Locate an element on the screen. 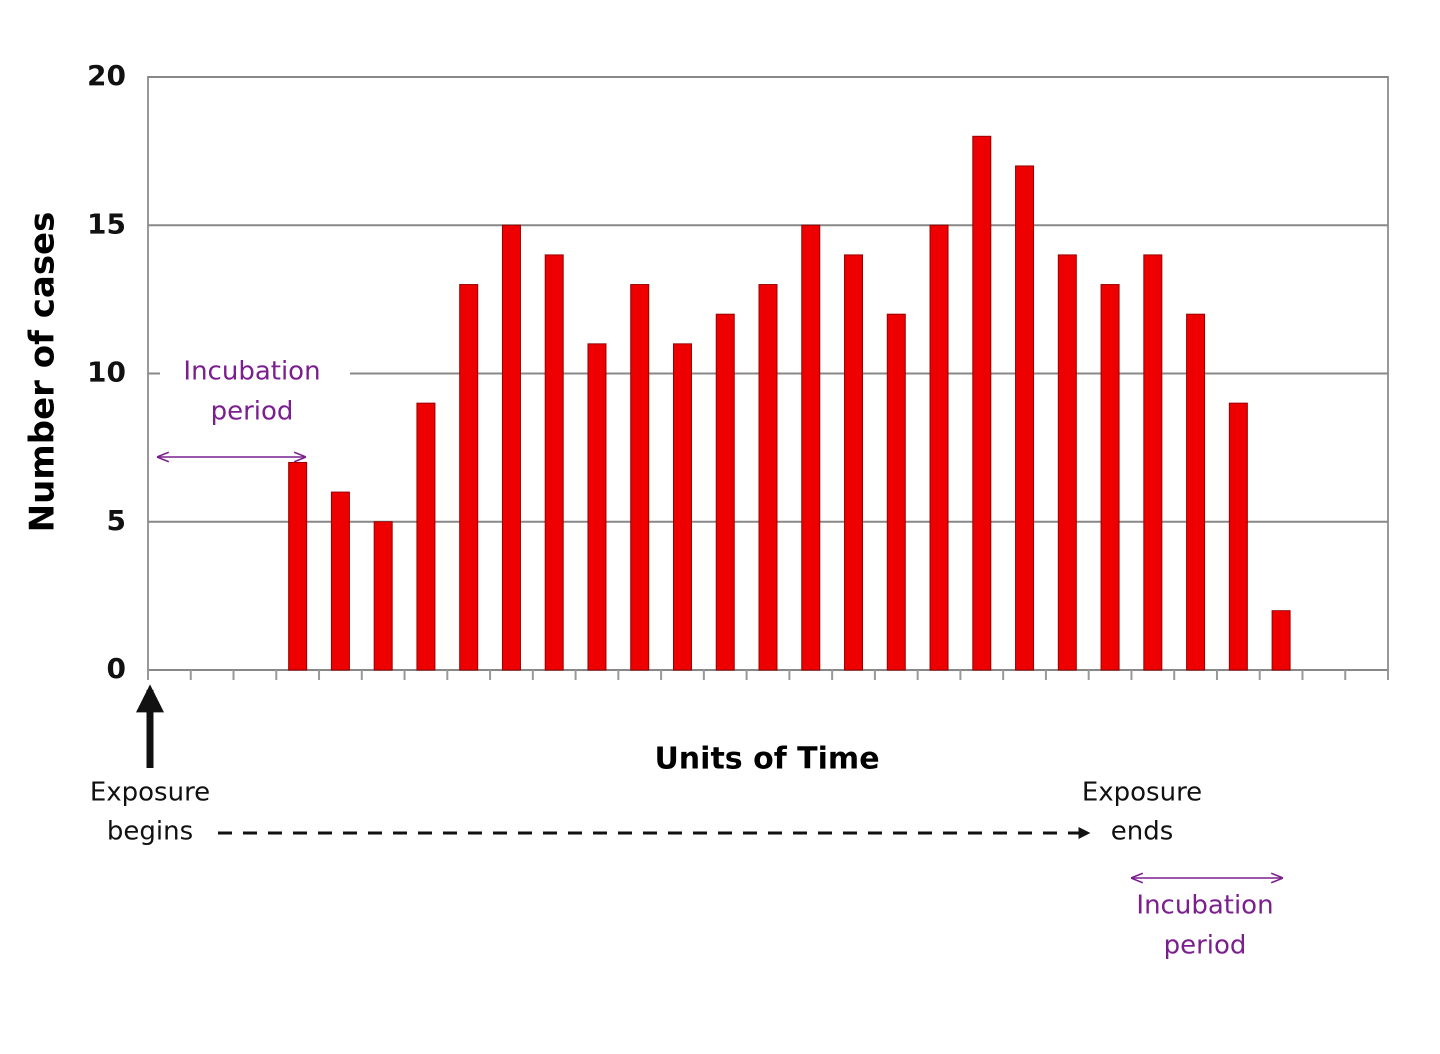 This screenshot has height=1054, width=1440. y-axis-label: Number of cases is located at coordinates (43, 372).